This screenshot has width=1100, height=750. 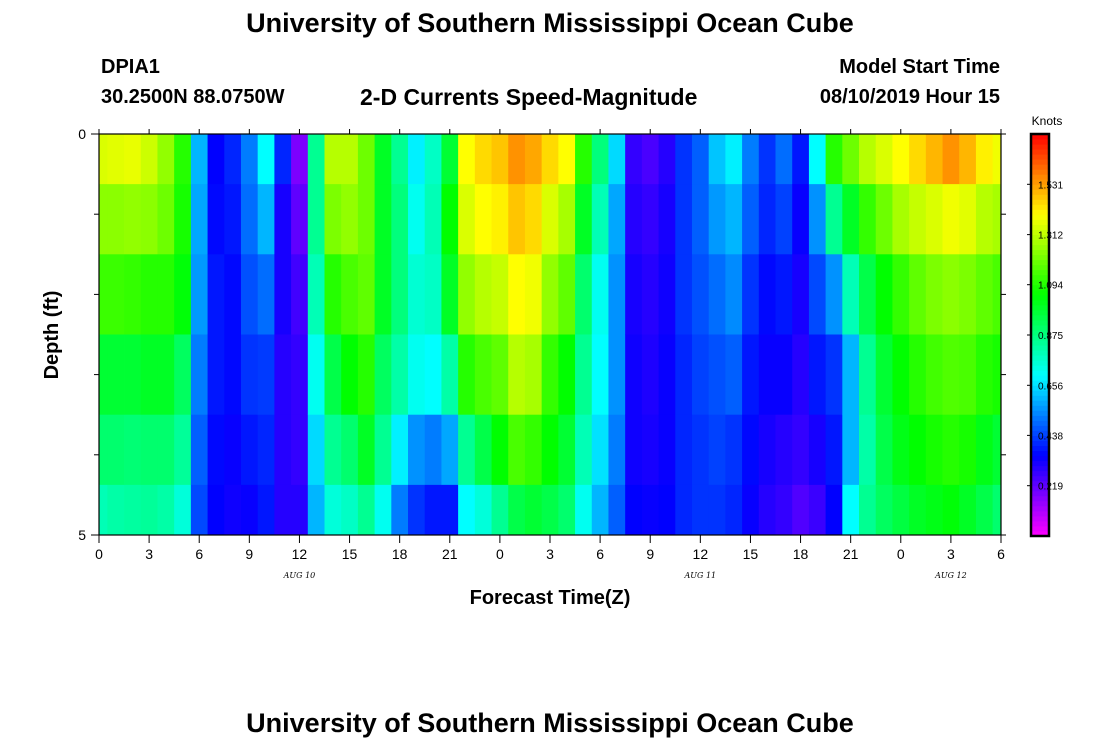 I want to click on x-tick-label: 21, so click(x=851, y=554).